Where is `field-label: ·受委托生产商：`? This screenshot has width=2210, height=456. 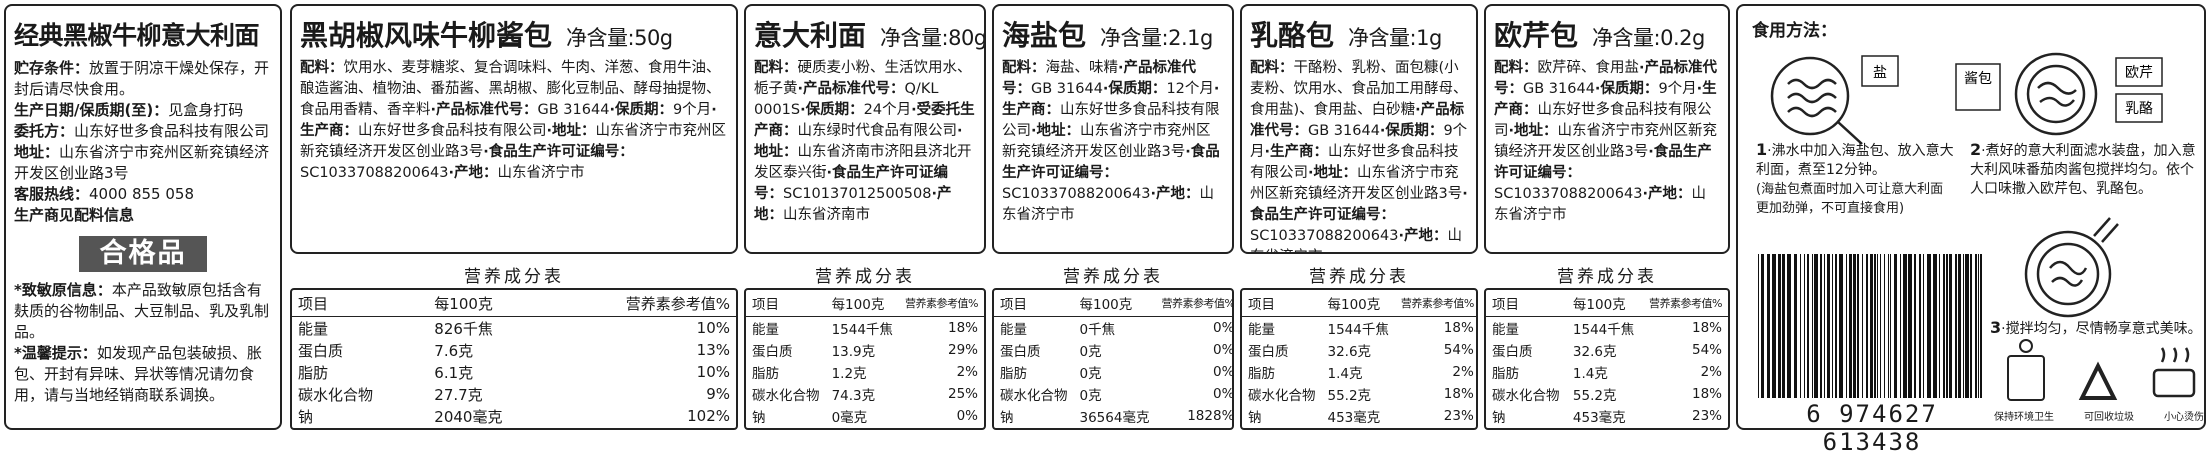
field-label: ·受委托生产商： is located at coordinates (864, 120).